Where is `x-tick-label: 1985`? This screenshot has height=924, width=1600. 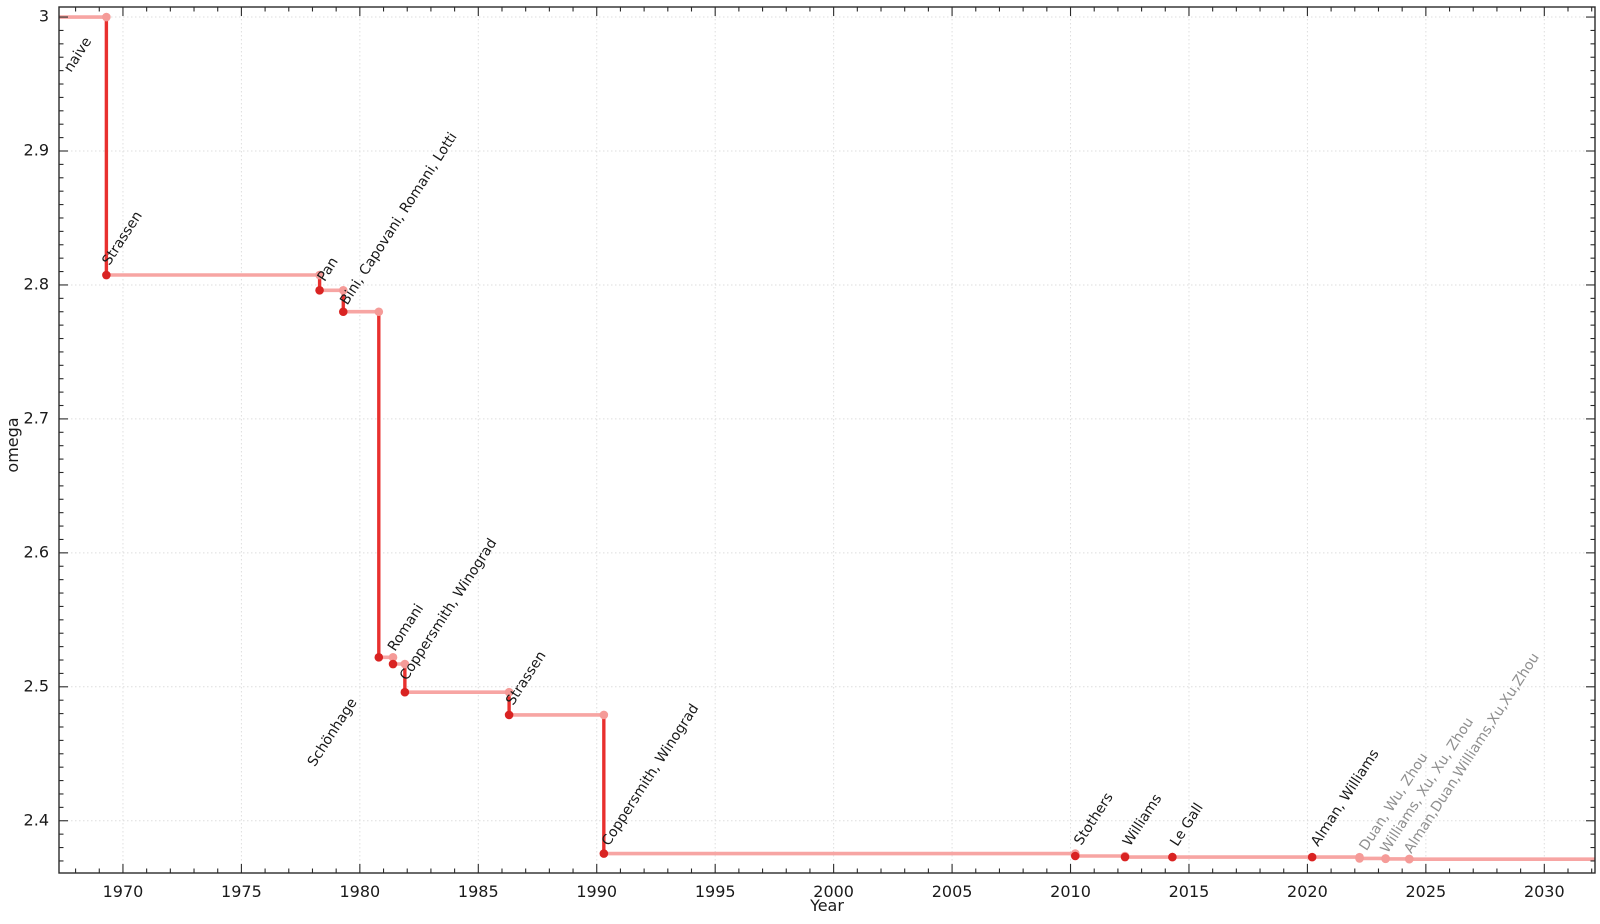 x-tick-label: 1985 is located at coordinates (478, 891).